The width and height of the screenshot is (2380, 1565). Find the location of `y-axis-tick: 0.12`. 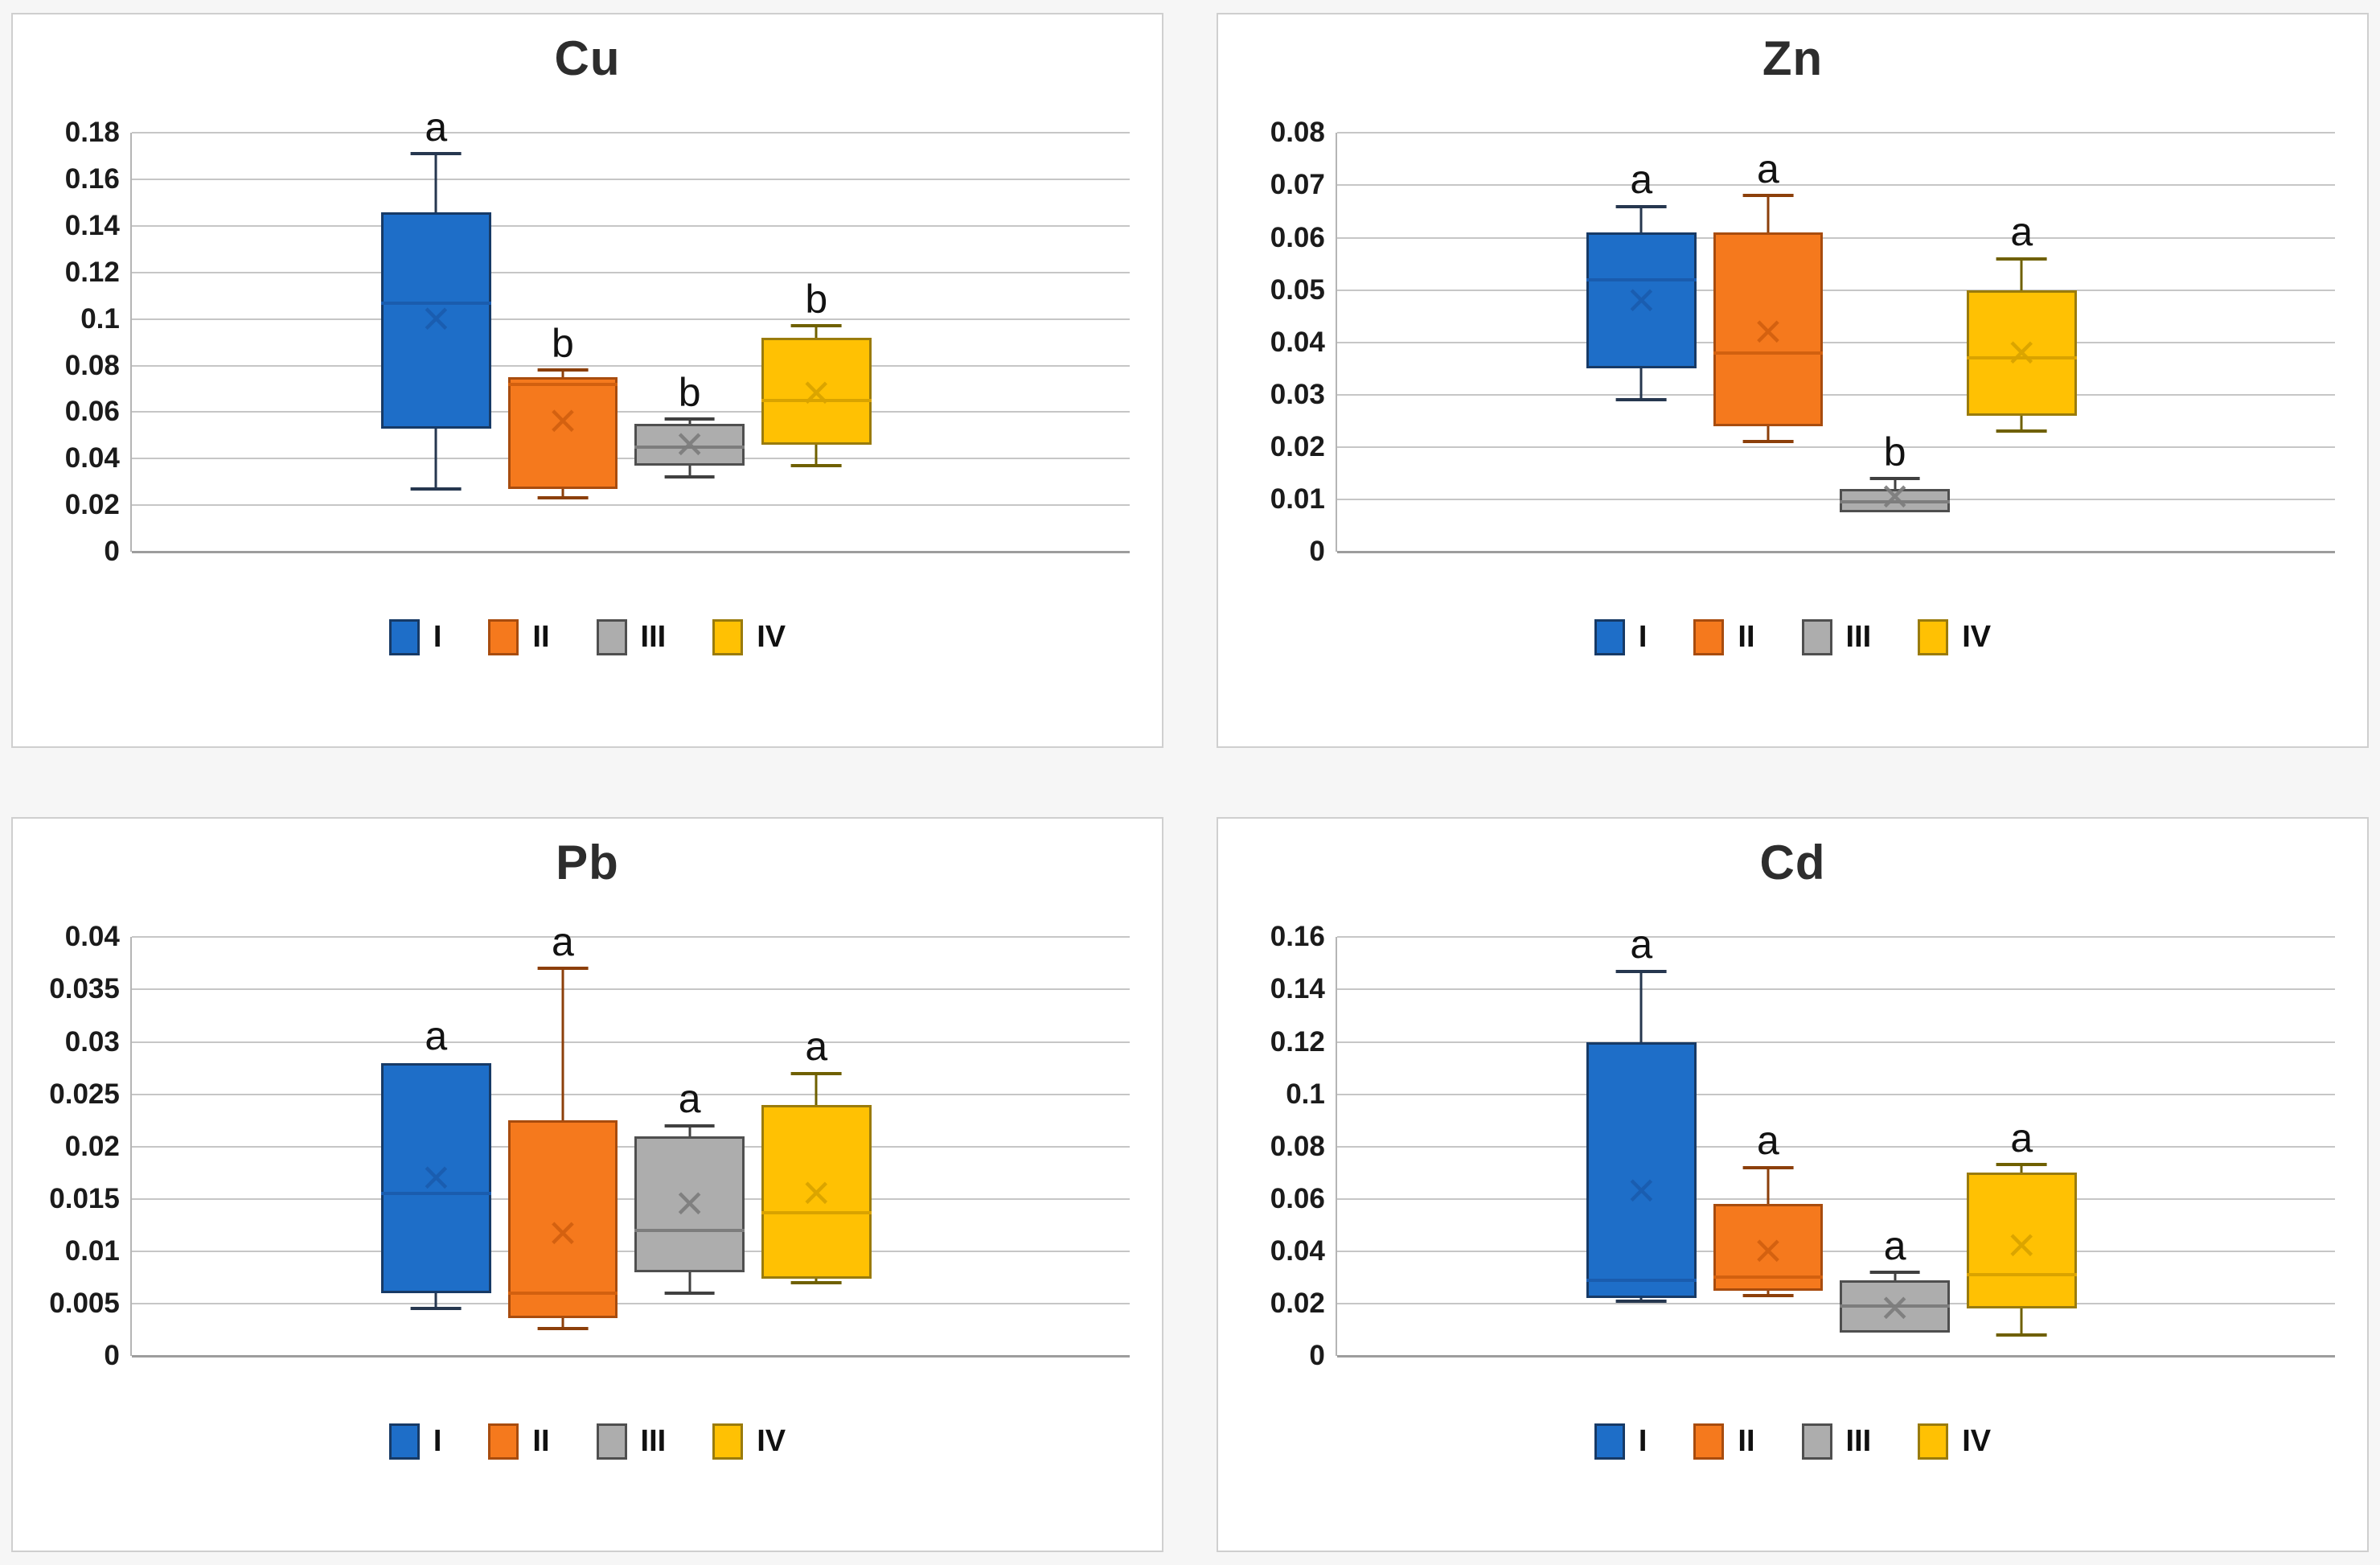

y-axis-tick: 0.12 is located at coordinates (92, 272).